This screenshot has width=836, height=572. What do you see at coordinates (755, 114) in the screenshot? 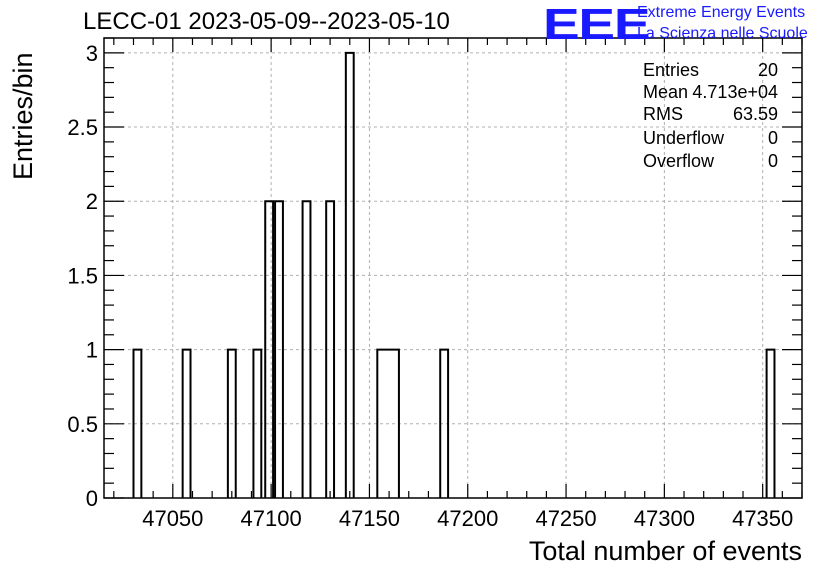
I see `stat-rms-value: 63.59` at bounding box center [755, 114].